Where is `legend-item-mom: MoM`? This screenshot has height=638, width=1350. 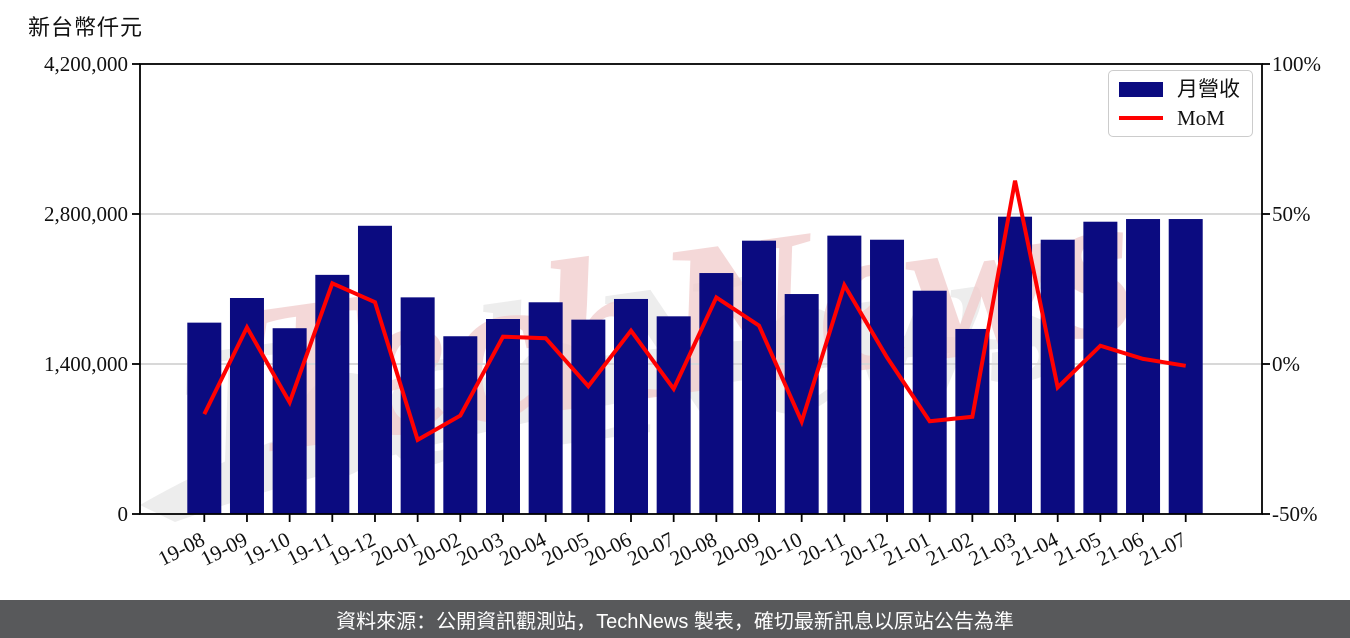
legend-item-mom: MoM is located at coordinates (1180, 117).